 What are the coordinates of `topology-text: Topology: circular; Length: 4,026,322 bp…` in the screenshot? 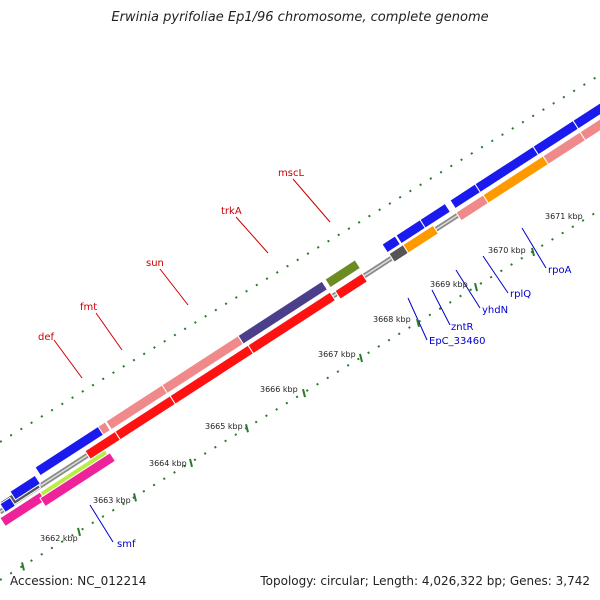 It's located at (425, 581).